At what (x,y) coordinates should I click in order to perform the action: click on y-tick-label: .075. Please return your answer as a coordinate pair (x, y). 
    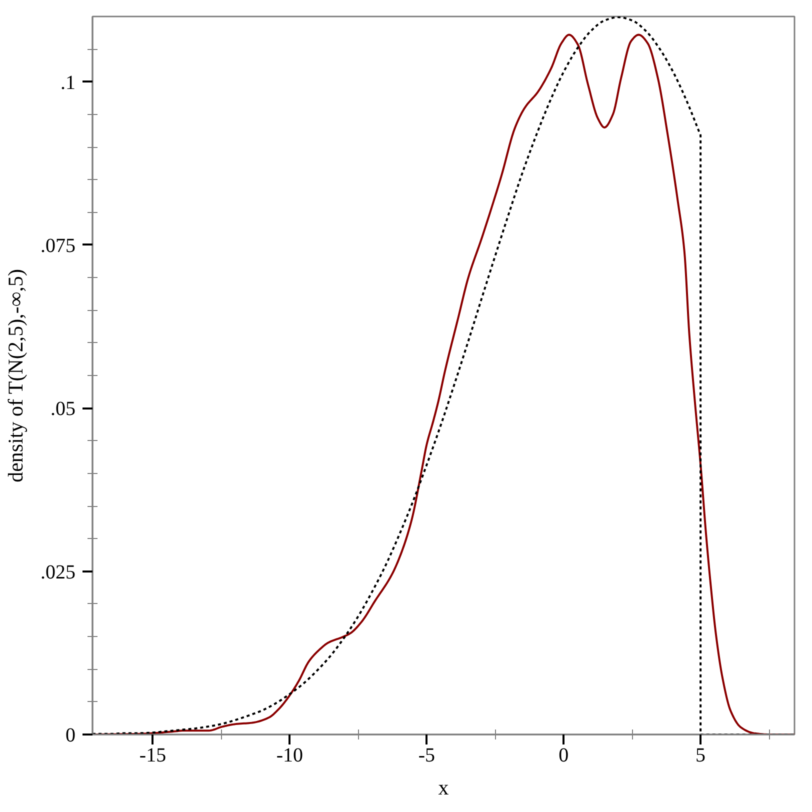
    Looking at the image, I should click on (58, 245).